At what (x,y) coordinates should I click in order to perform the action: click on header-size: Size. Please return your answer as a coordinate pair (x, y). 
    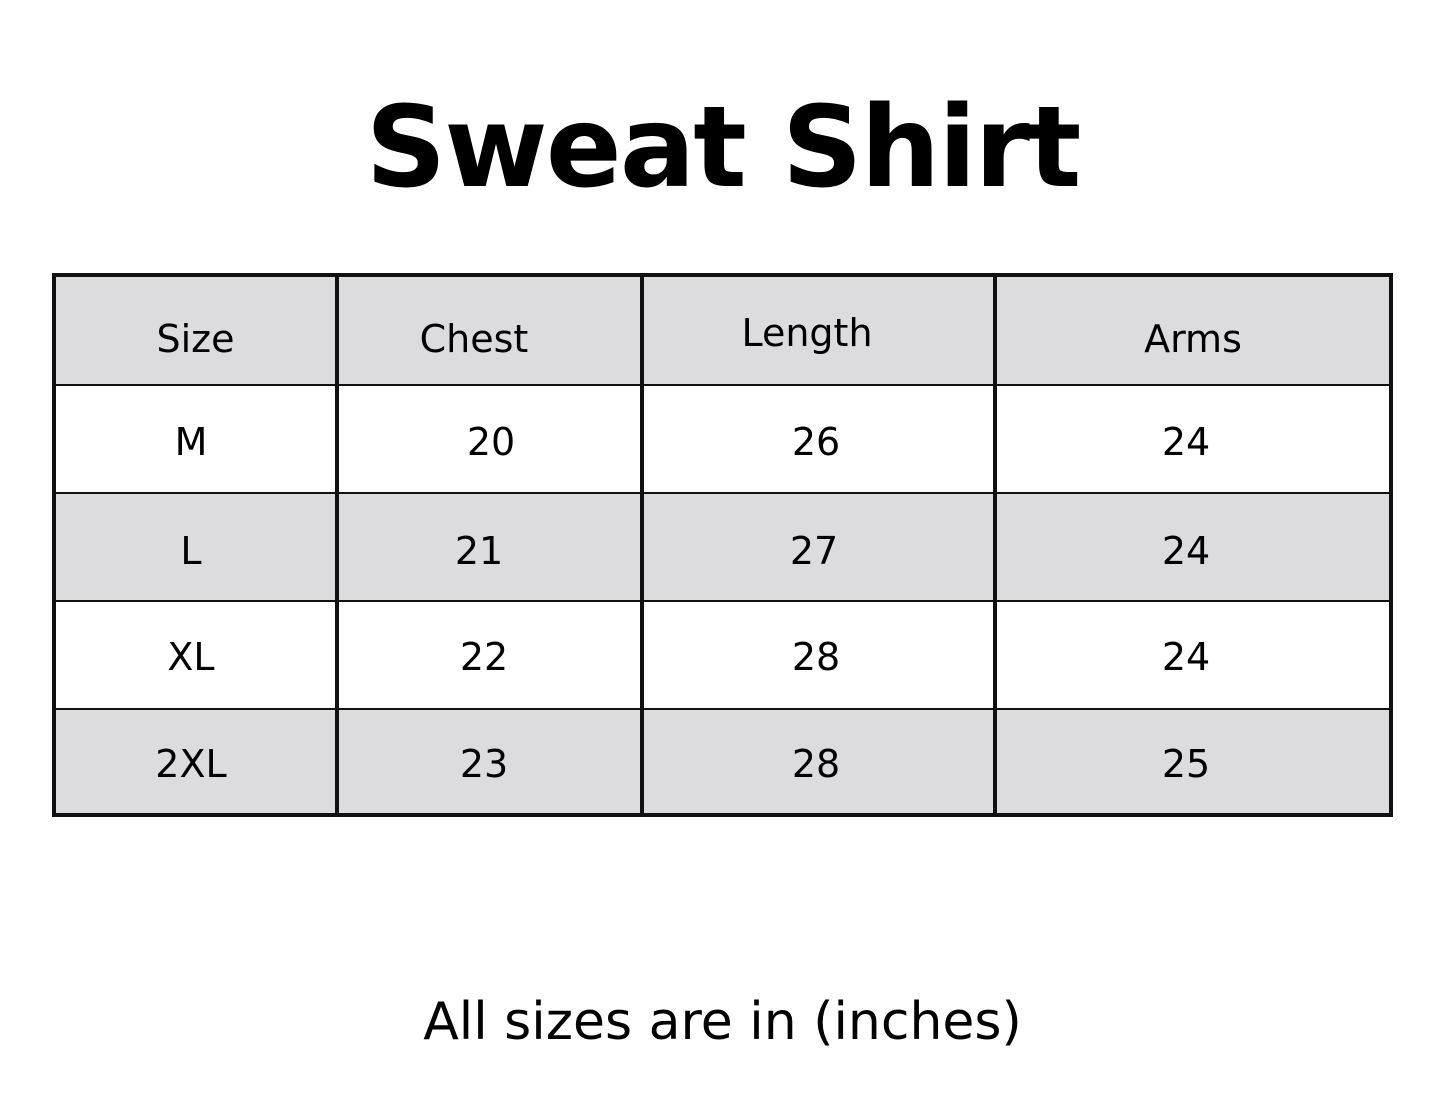
    Looking at the image, I should click on (195, 339).